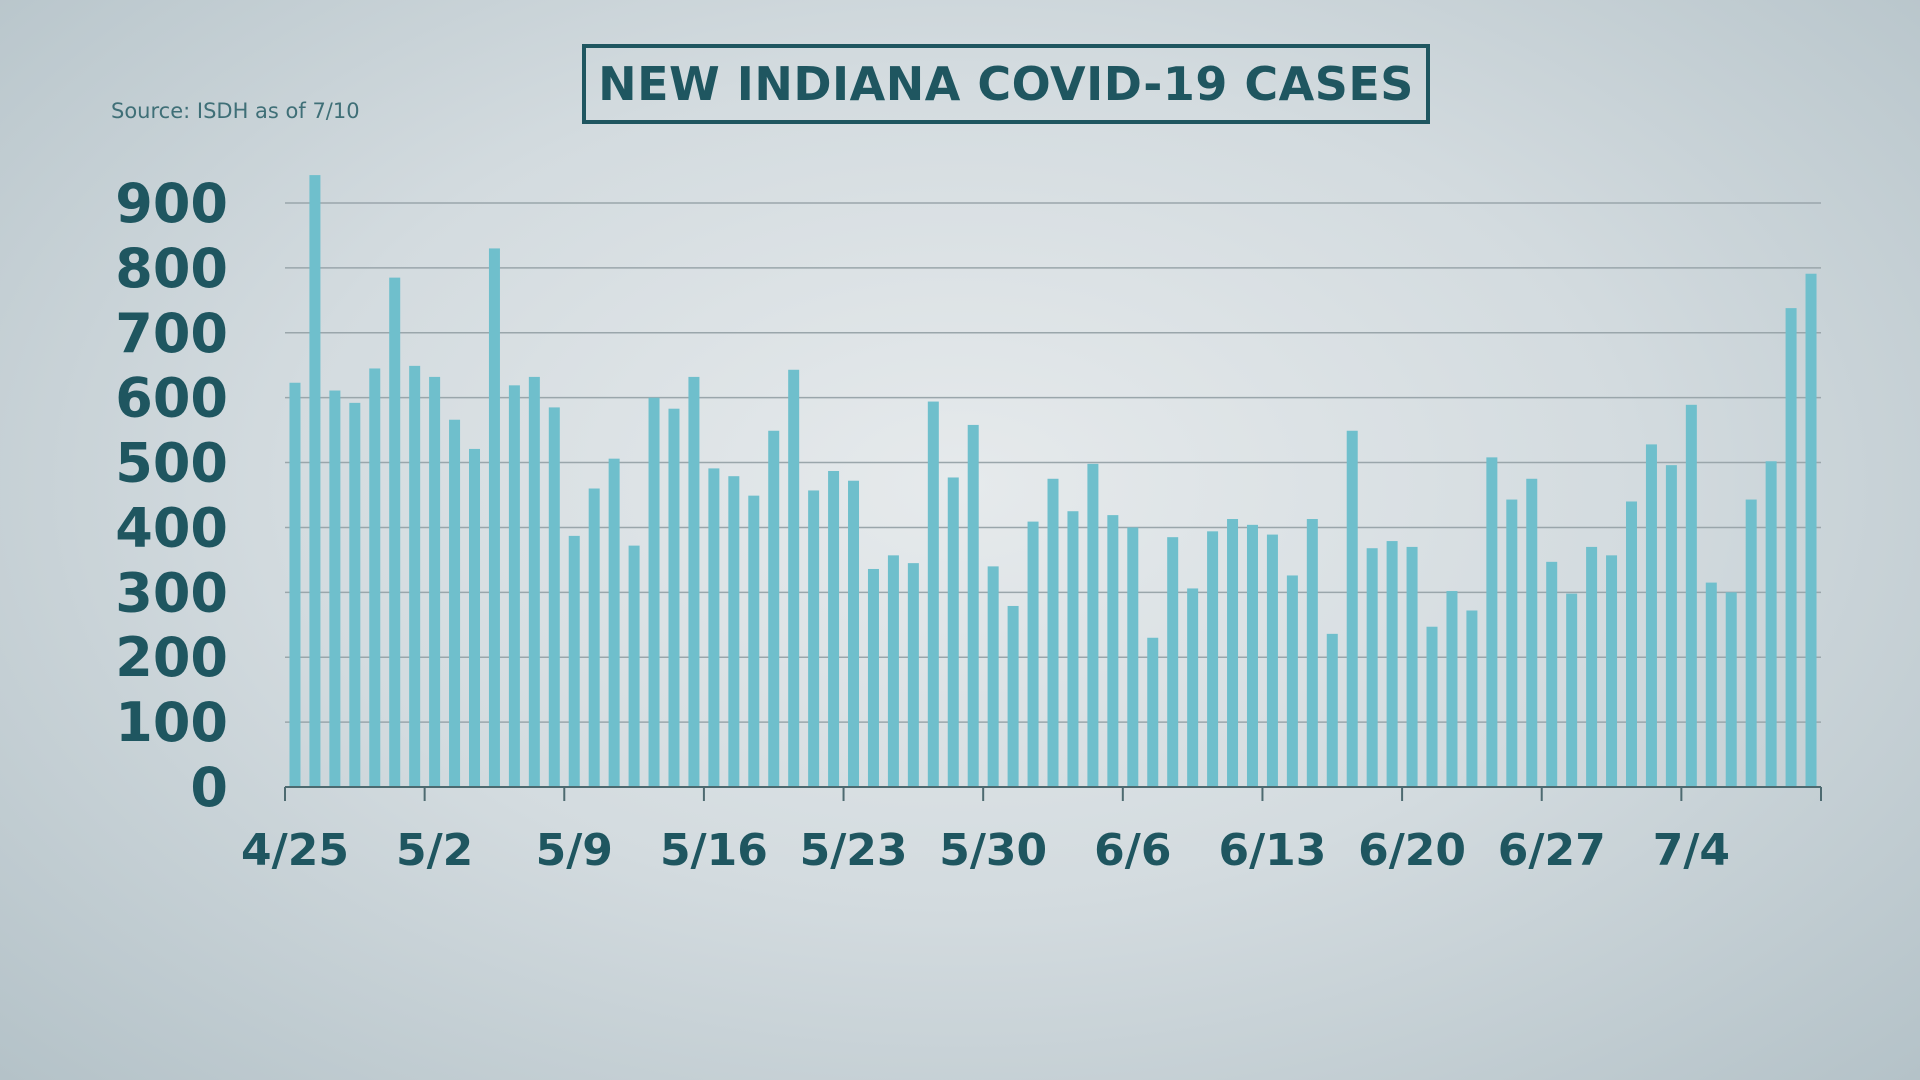 Image resolution: width=1920 pixels, height=1080 pixels. Describe the element at coordinates (714, 850) in the screenshot. I see `x-tick-label: 5/16` at that location.